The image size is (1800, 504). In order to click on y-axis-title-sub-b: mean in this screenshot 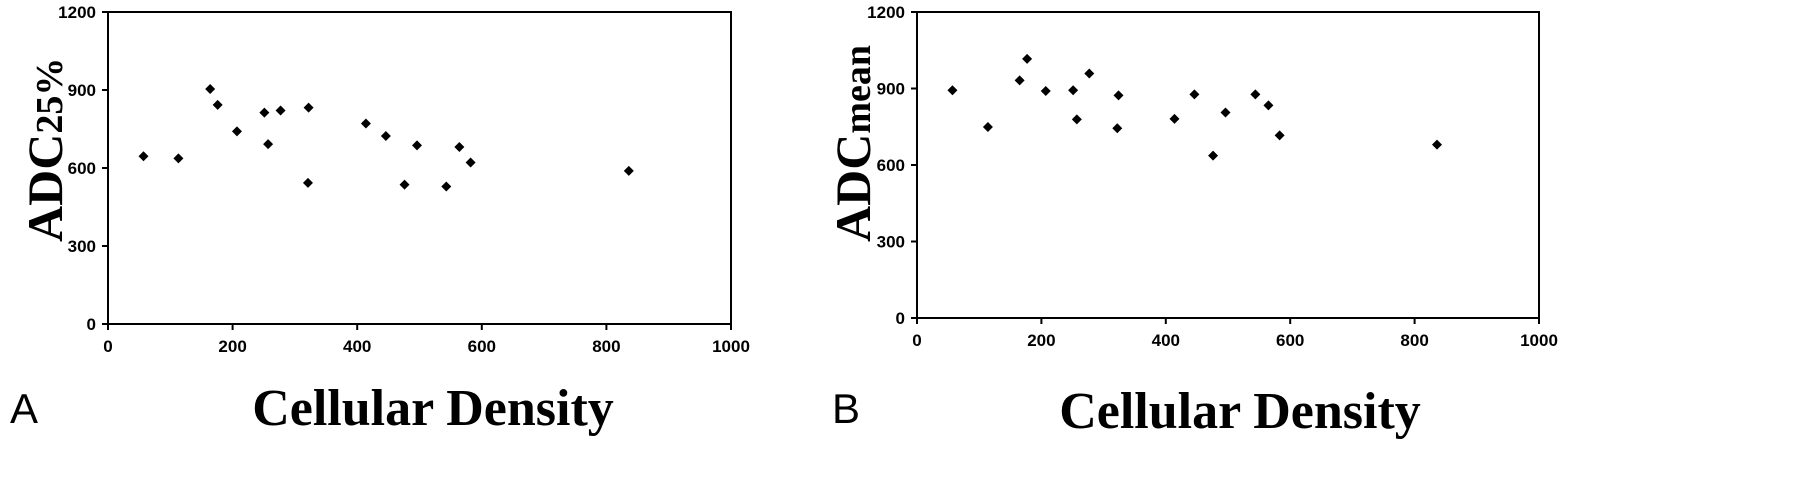, I will do `click(858, 89)`.